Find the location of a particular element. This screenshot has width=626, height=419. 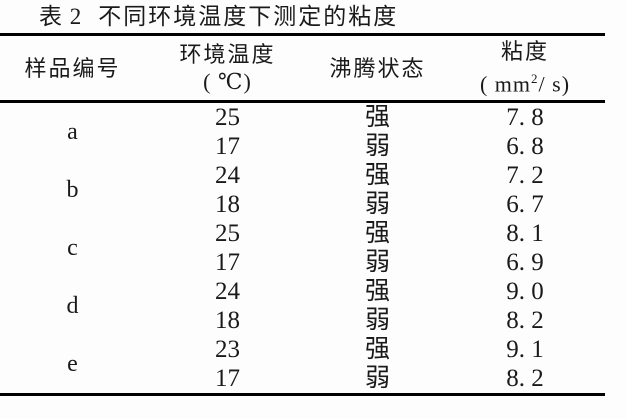

viscosity-cell: 6. 7 is located at coordinates (525, 204).